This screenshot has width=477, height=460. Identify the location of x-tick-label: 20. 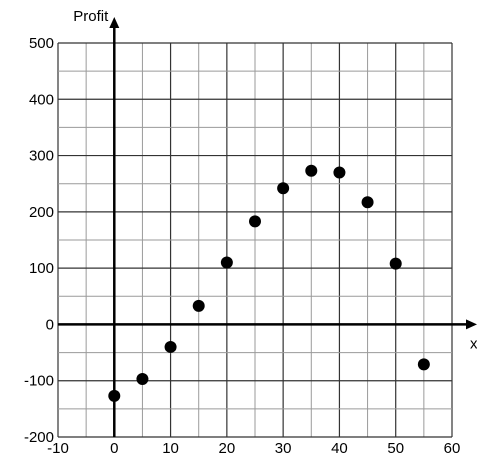
(227, 448).